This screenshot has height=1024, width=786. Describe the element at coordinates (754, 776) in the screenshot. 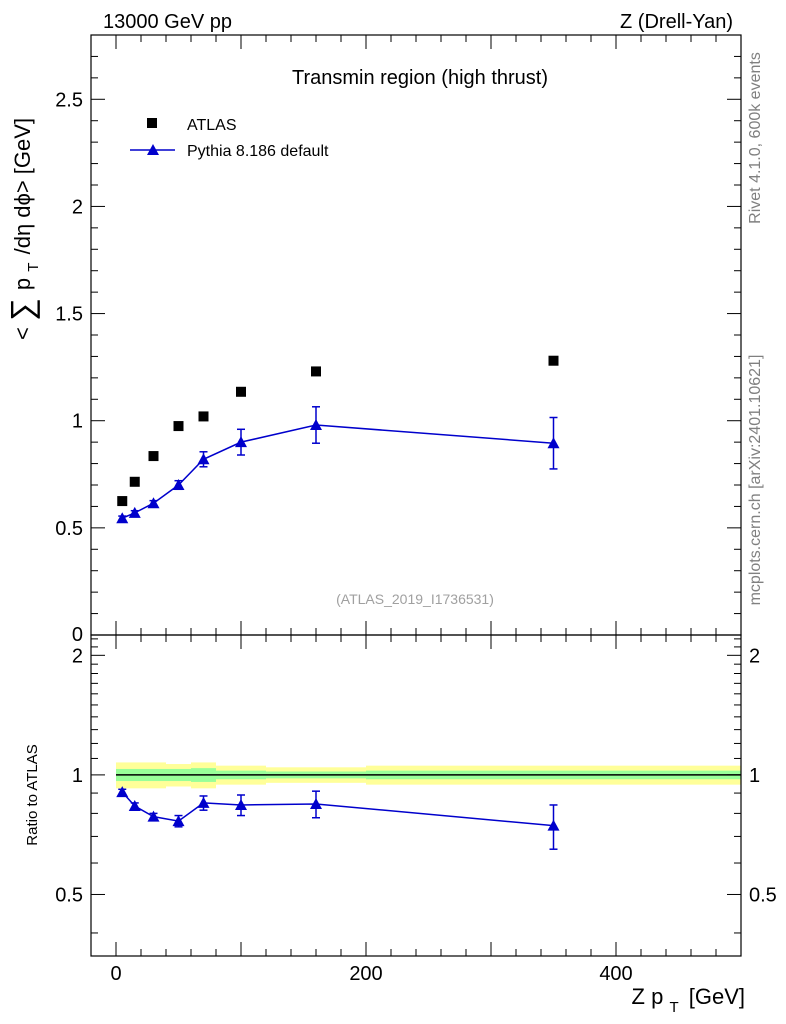

I see `ratio-y-tick-label-right: 1` at that location.